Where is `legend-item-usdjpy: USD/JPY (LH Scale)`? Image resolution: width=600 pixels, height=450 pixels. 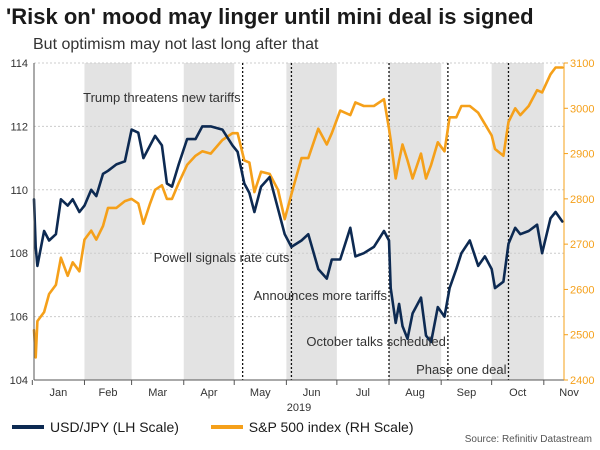
legend-item-usdjpy: USD/JPY (LH Scale) is located at coordinates (95, 427).